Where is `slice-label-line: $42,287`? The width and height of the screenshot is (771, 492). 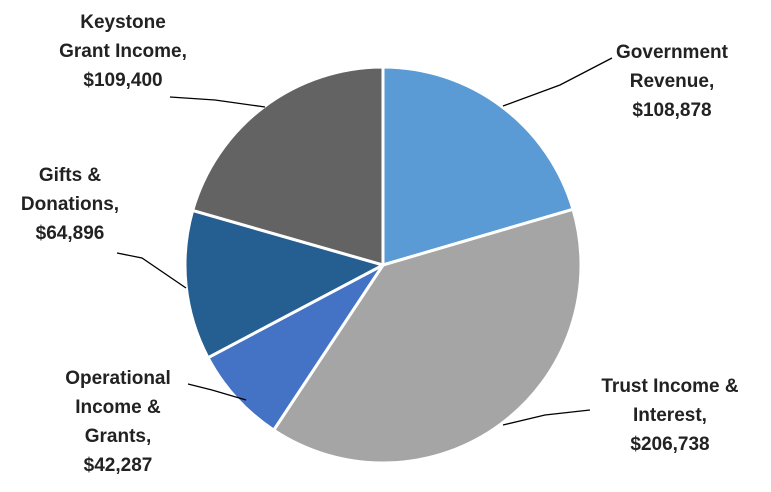
slice-label-line: $42,287 is located at coordinates (118, 465).